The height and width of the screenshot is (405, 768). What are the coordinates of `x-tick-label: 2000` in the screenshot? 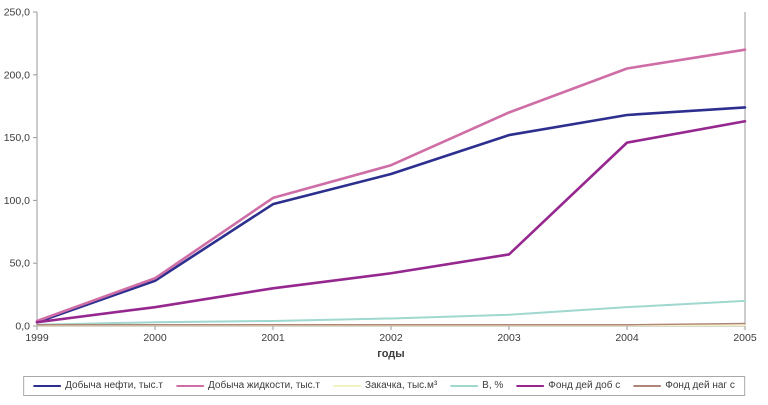 It's located at (155, 338).